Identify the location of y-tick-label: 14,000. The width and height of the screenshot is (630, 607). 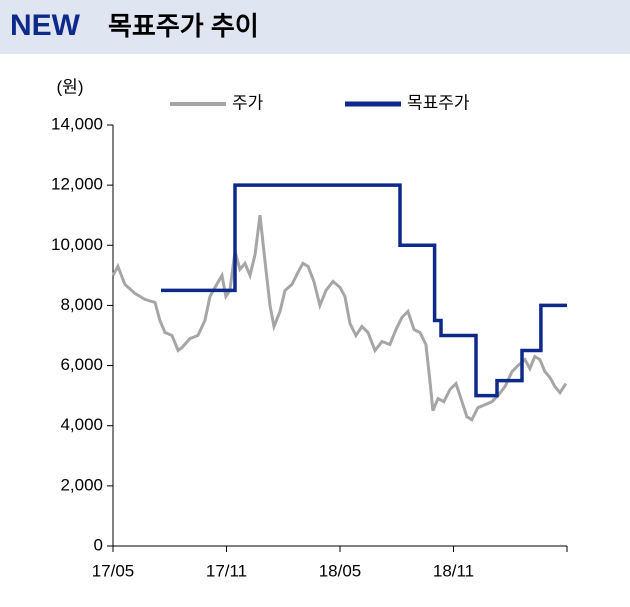
(77, 123).